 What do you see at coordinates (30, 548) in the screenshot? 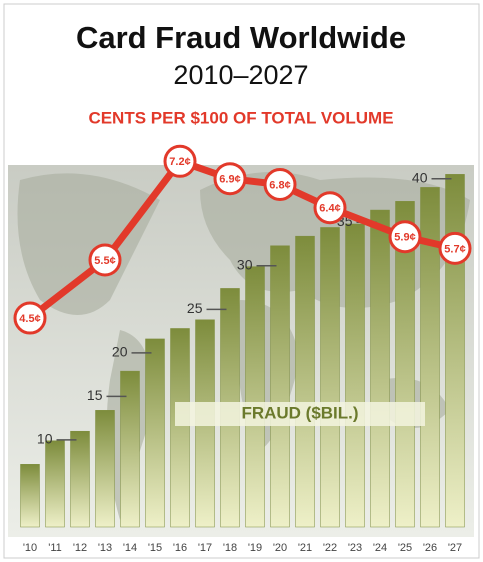
I see `x-tick-label: '10` at bounding box center [30, 548].